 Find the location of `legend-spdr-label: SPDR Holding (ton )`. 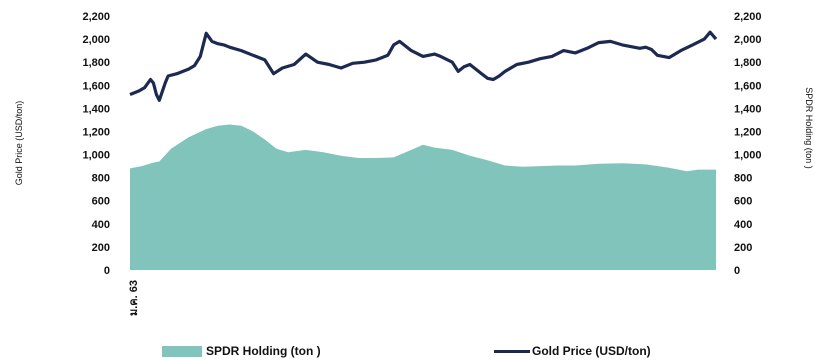

legend-spdr-label: SPDR Holding (ton ) is located at coordinates (263, 351).